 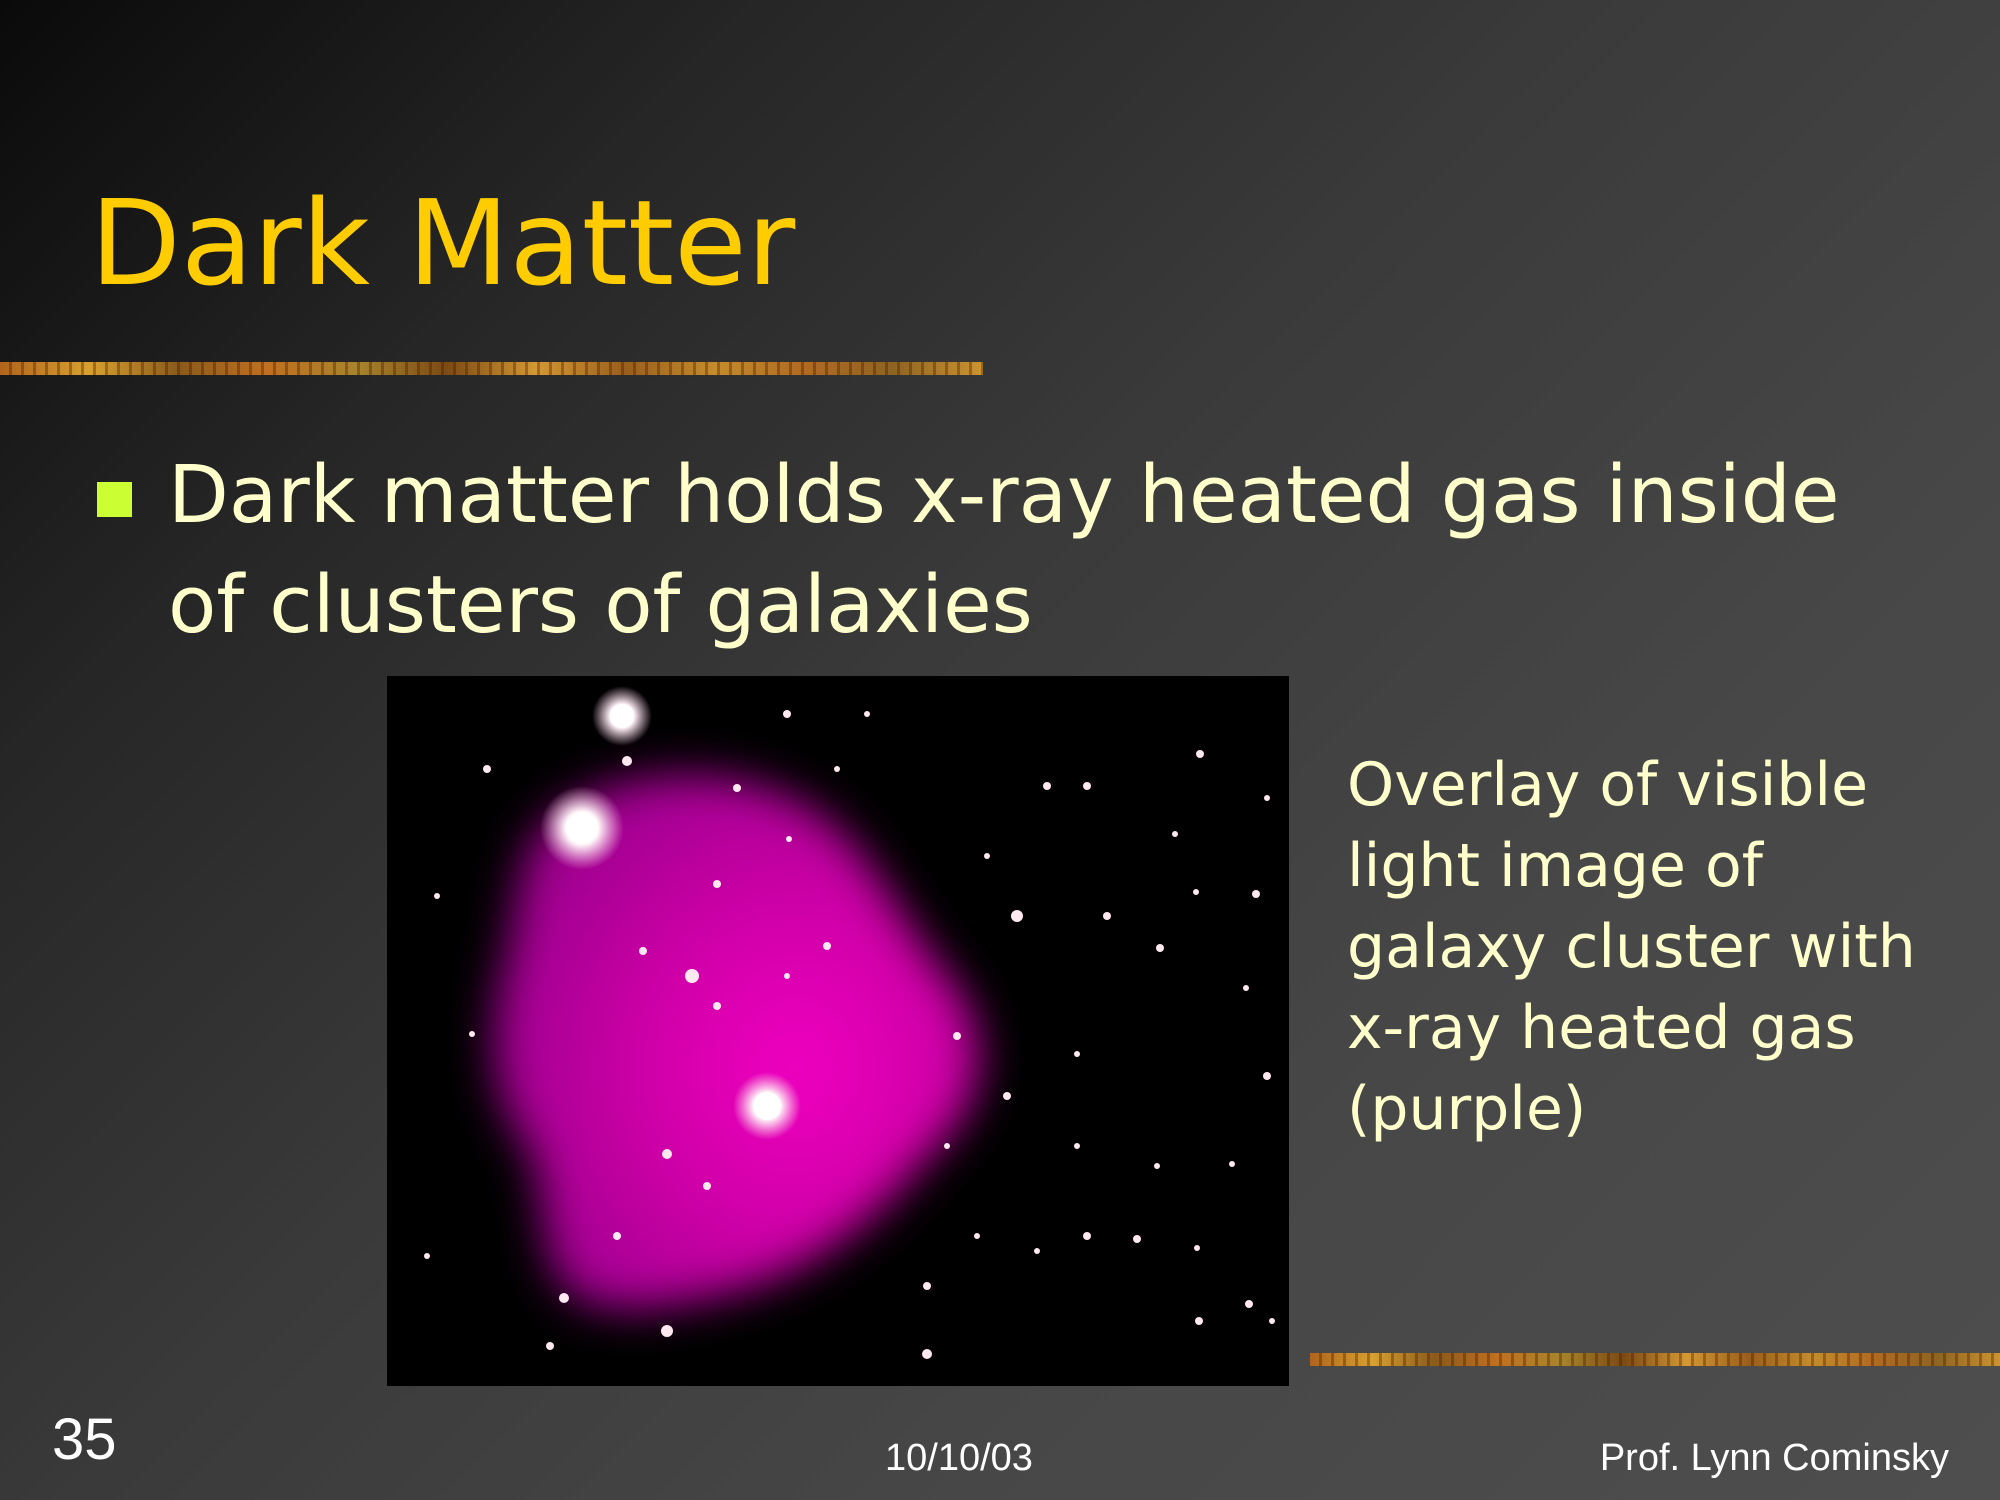 What do you see at coordinates (84, 1439) in the screenshot?
I see `slide-number: 35` at bounding box center [84, 1439].